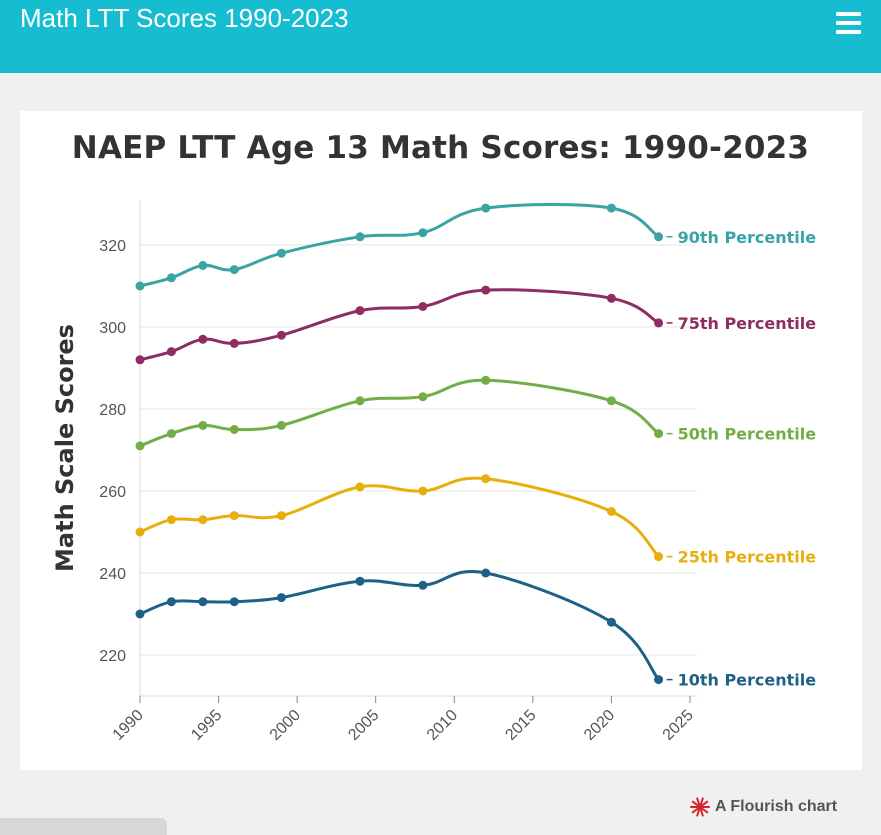 This screenshot has height=835, width=881. Describe the element at coordinates (128, 725) in the screenshot. I see `x-tick-label: 1990` at that location.